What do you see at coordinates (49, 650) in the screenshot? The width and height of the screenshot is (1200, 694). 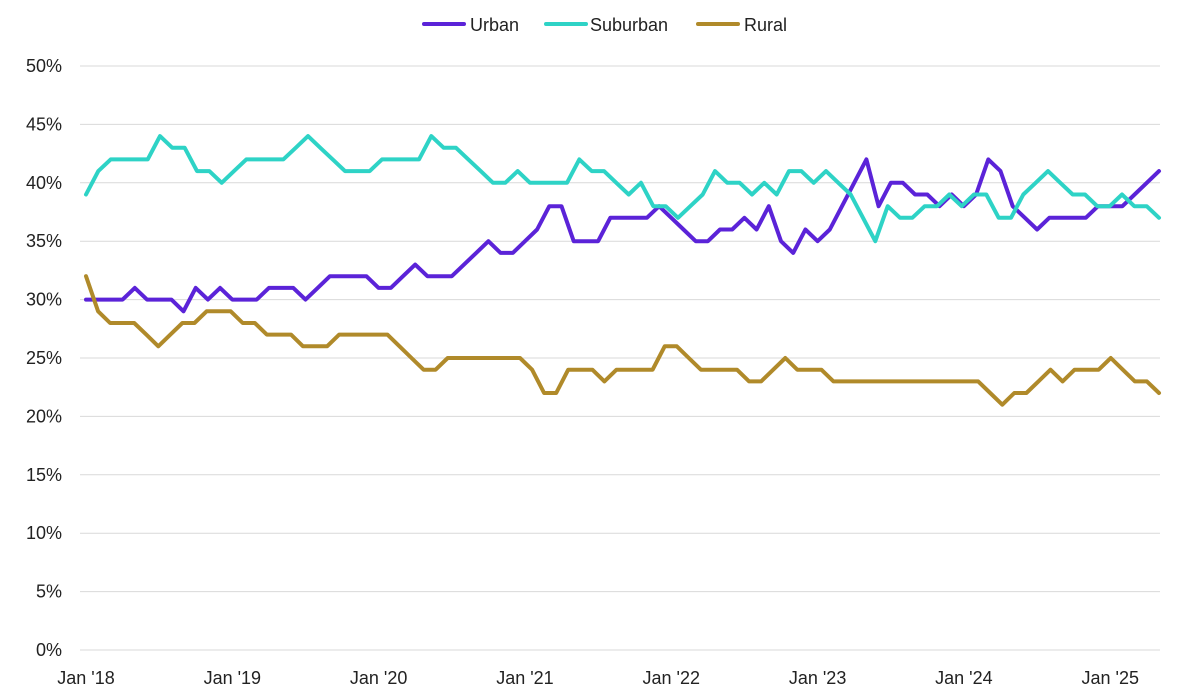 I see `y-tick-label: 0%` at bounding box center [49, 650].